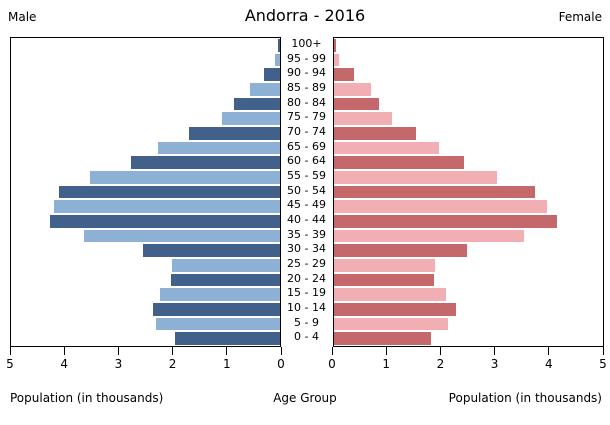 The height and width of the screenshot is (425, 610). What do you see at coordinates (306, 205) in the screenshot?
I see `age-label-45-49: 45 - 49` at bounding box center [306, 205].